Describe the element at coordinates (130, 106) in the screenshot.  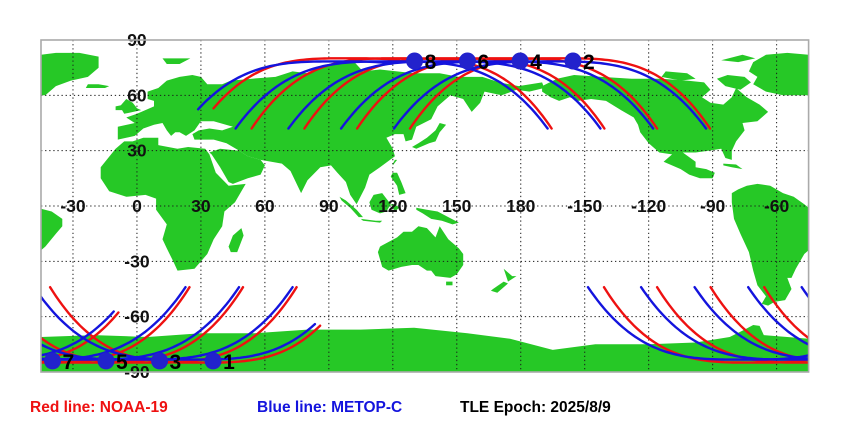
I see `landmass-uk` at that location.